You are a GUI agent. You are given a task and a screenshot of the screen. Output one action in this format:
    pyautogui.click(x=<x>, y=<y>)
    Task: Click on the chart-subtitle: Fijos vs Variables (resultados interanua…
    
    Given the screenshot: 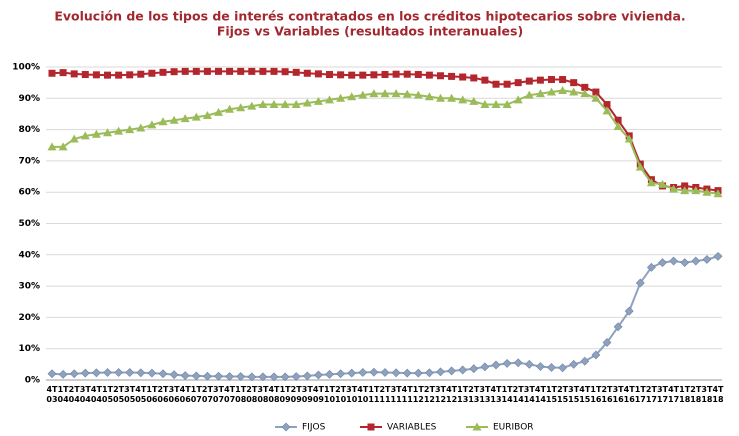 What is the action you would take?
    pyautogui.click(x=370, y=31)
    